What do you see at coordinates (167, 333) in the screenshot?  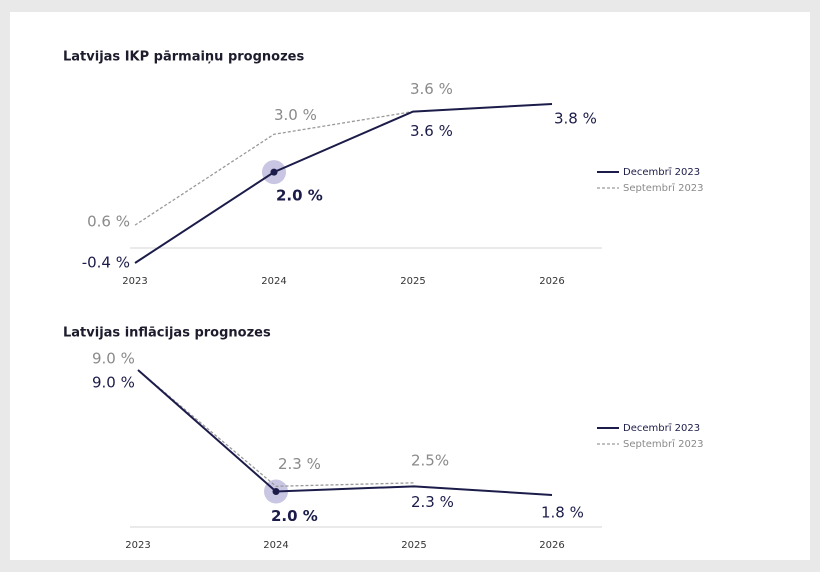 I see `chart-title: Latvijas inflācijas prognozes` at bounding box center [167, 333].